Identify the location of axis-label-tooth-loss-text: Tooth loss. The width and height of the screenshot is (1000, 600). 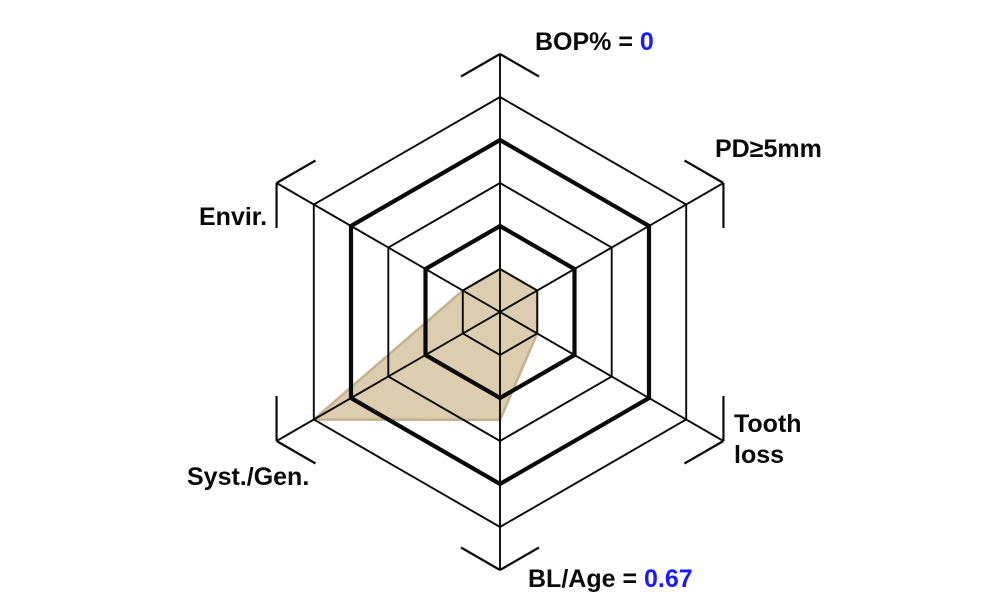
(768, 439).